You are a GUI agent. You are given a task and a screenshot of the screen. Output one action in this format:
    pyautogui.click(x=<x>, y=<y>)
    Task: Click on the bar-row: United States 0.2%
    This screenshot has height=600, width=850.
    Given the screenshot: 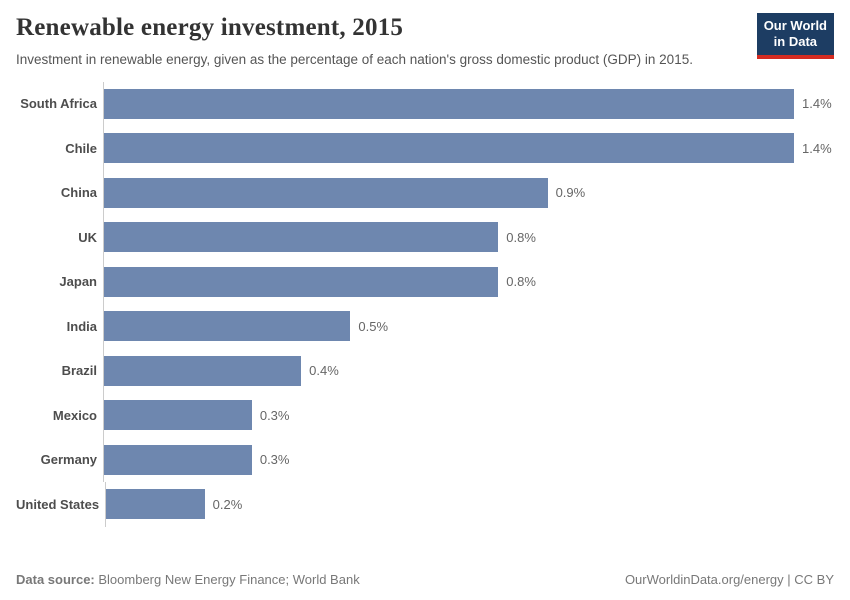 What is the action you would take?
    pyautogui.click(x=425, y=504)
    